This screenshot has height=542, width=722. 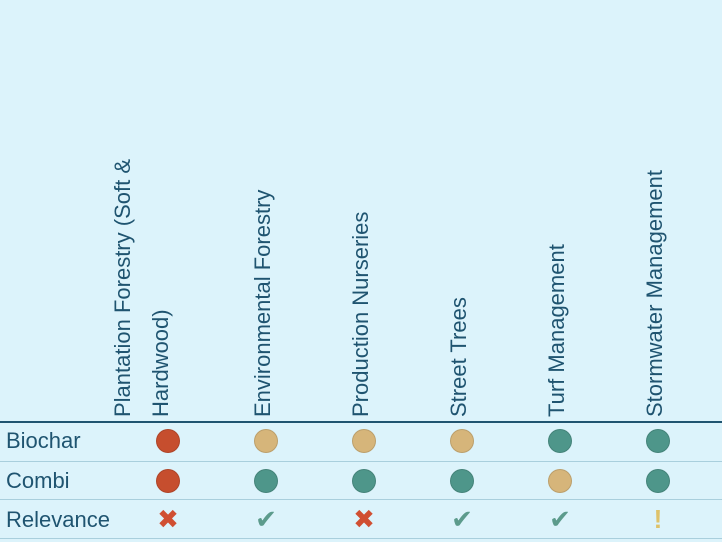 I want to click on column-header-turf-management: Turf Management, so click(x=557, y=330).